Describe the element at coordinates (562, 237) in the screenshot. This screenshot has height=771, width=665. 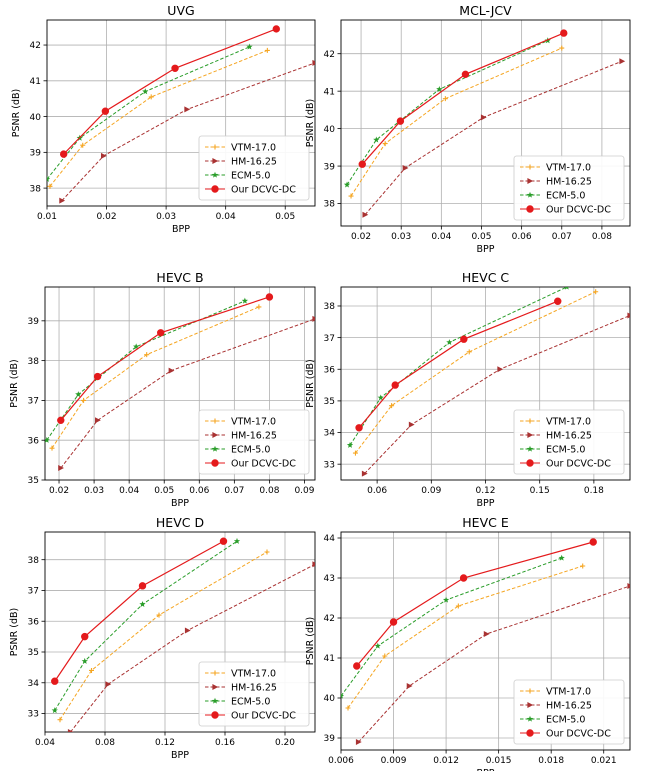
I see `x-tick-label: 0.07` at that location.